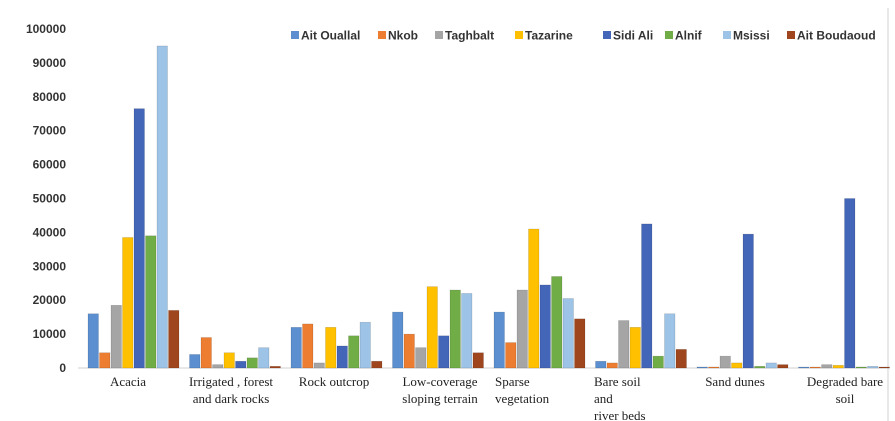 The height and width of the screenshot is (421, 895). I want to click on category-label-line: Bare soil, so click(617, 381).